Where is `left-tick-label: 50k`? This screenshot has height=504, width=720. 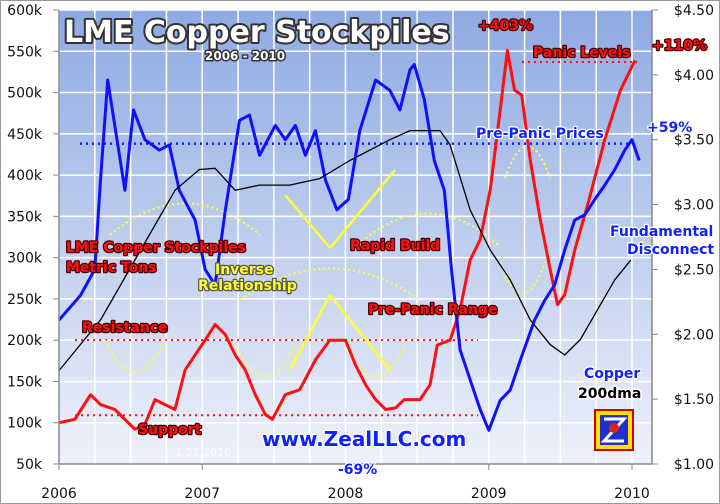
left-tick-label: 50k is located at coordinates (29, 465).